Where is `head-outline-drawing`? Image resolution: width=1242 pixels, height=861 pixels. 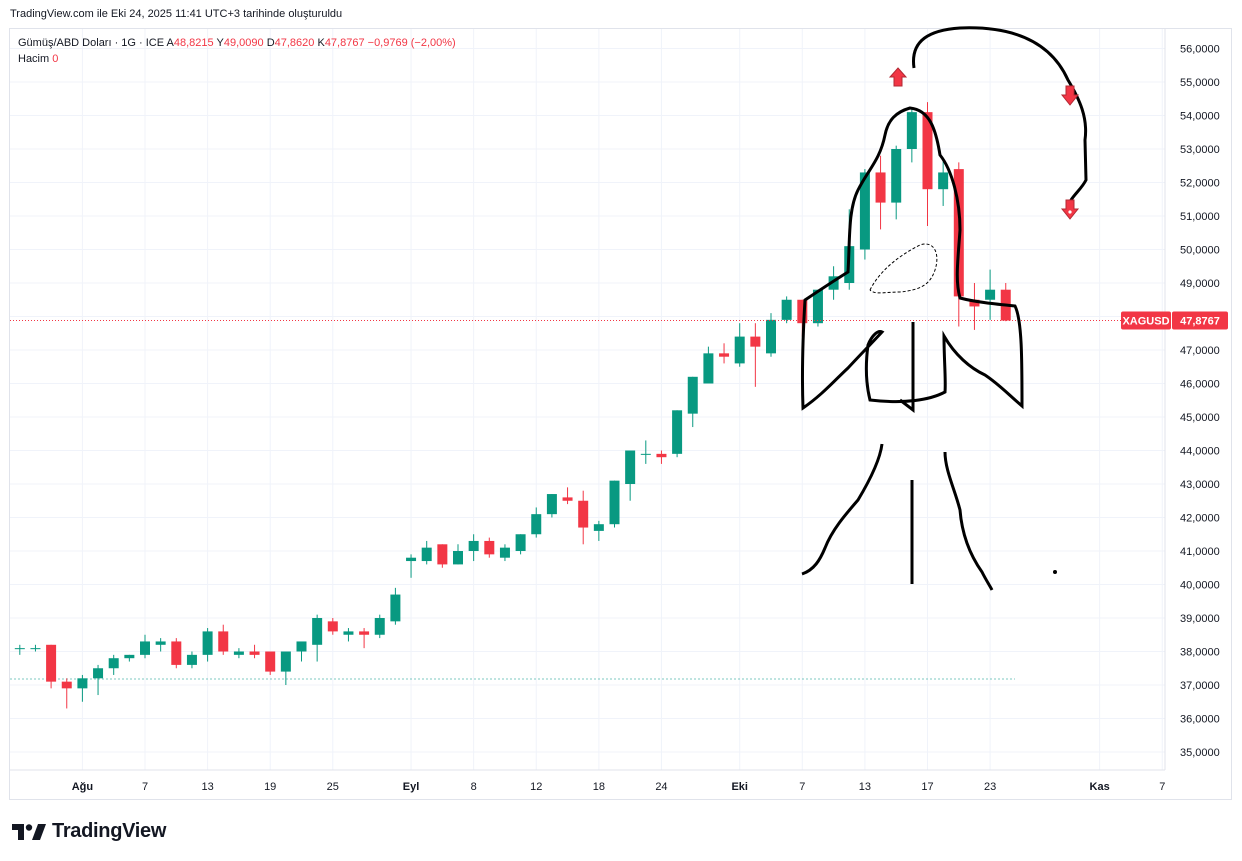
head-outline-drawing is located at coordinates (912, 258).